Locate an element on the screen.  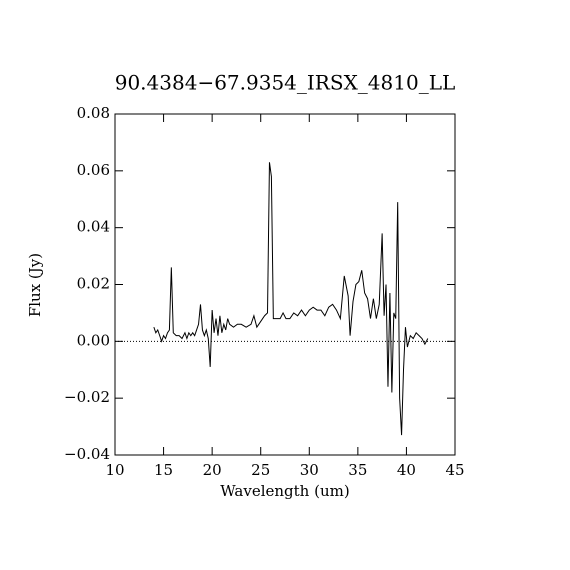
x-tick-label: 25 is located at coordinates (260, 470).